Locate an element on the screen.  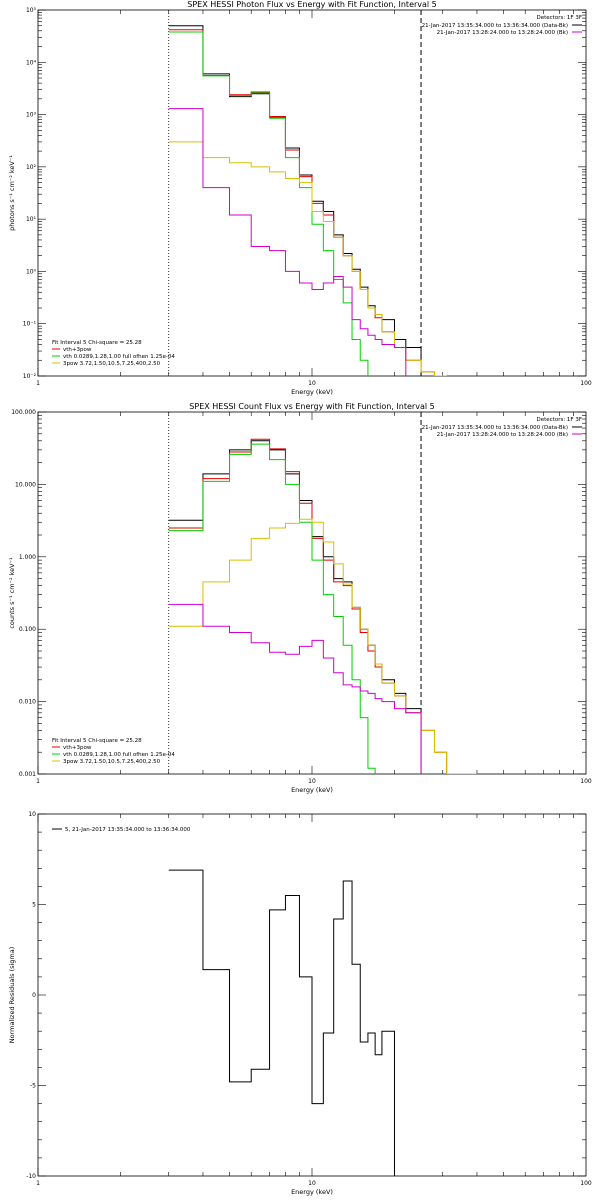
series-red-step-line is located at coordinates (308, 606).